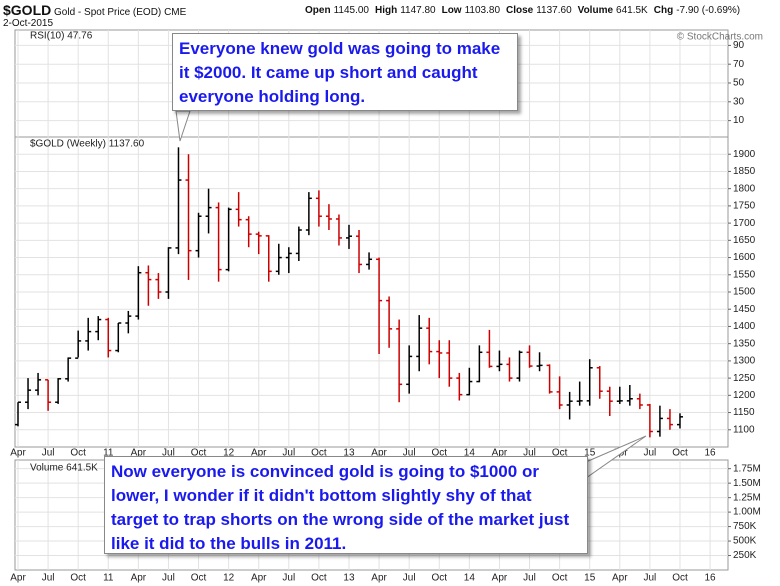  I want to click on y-tick-label: 1650, so click(744, 240).